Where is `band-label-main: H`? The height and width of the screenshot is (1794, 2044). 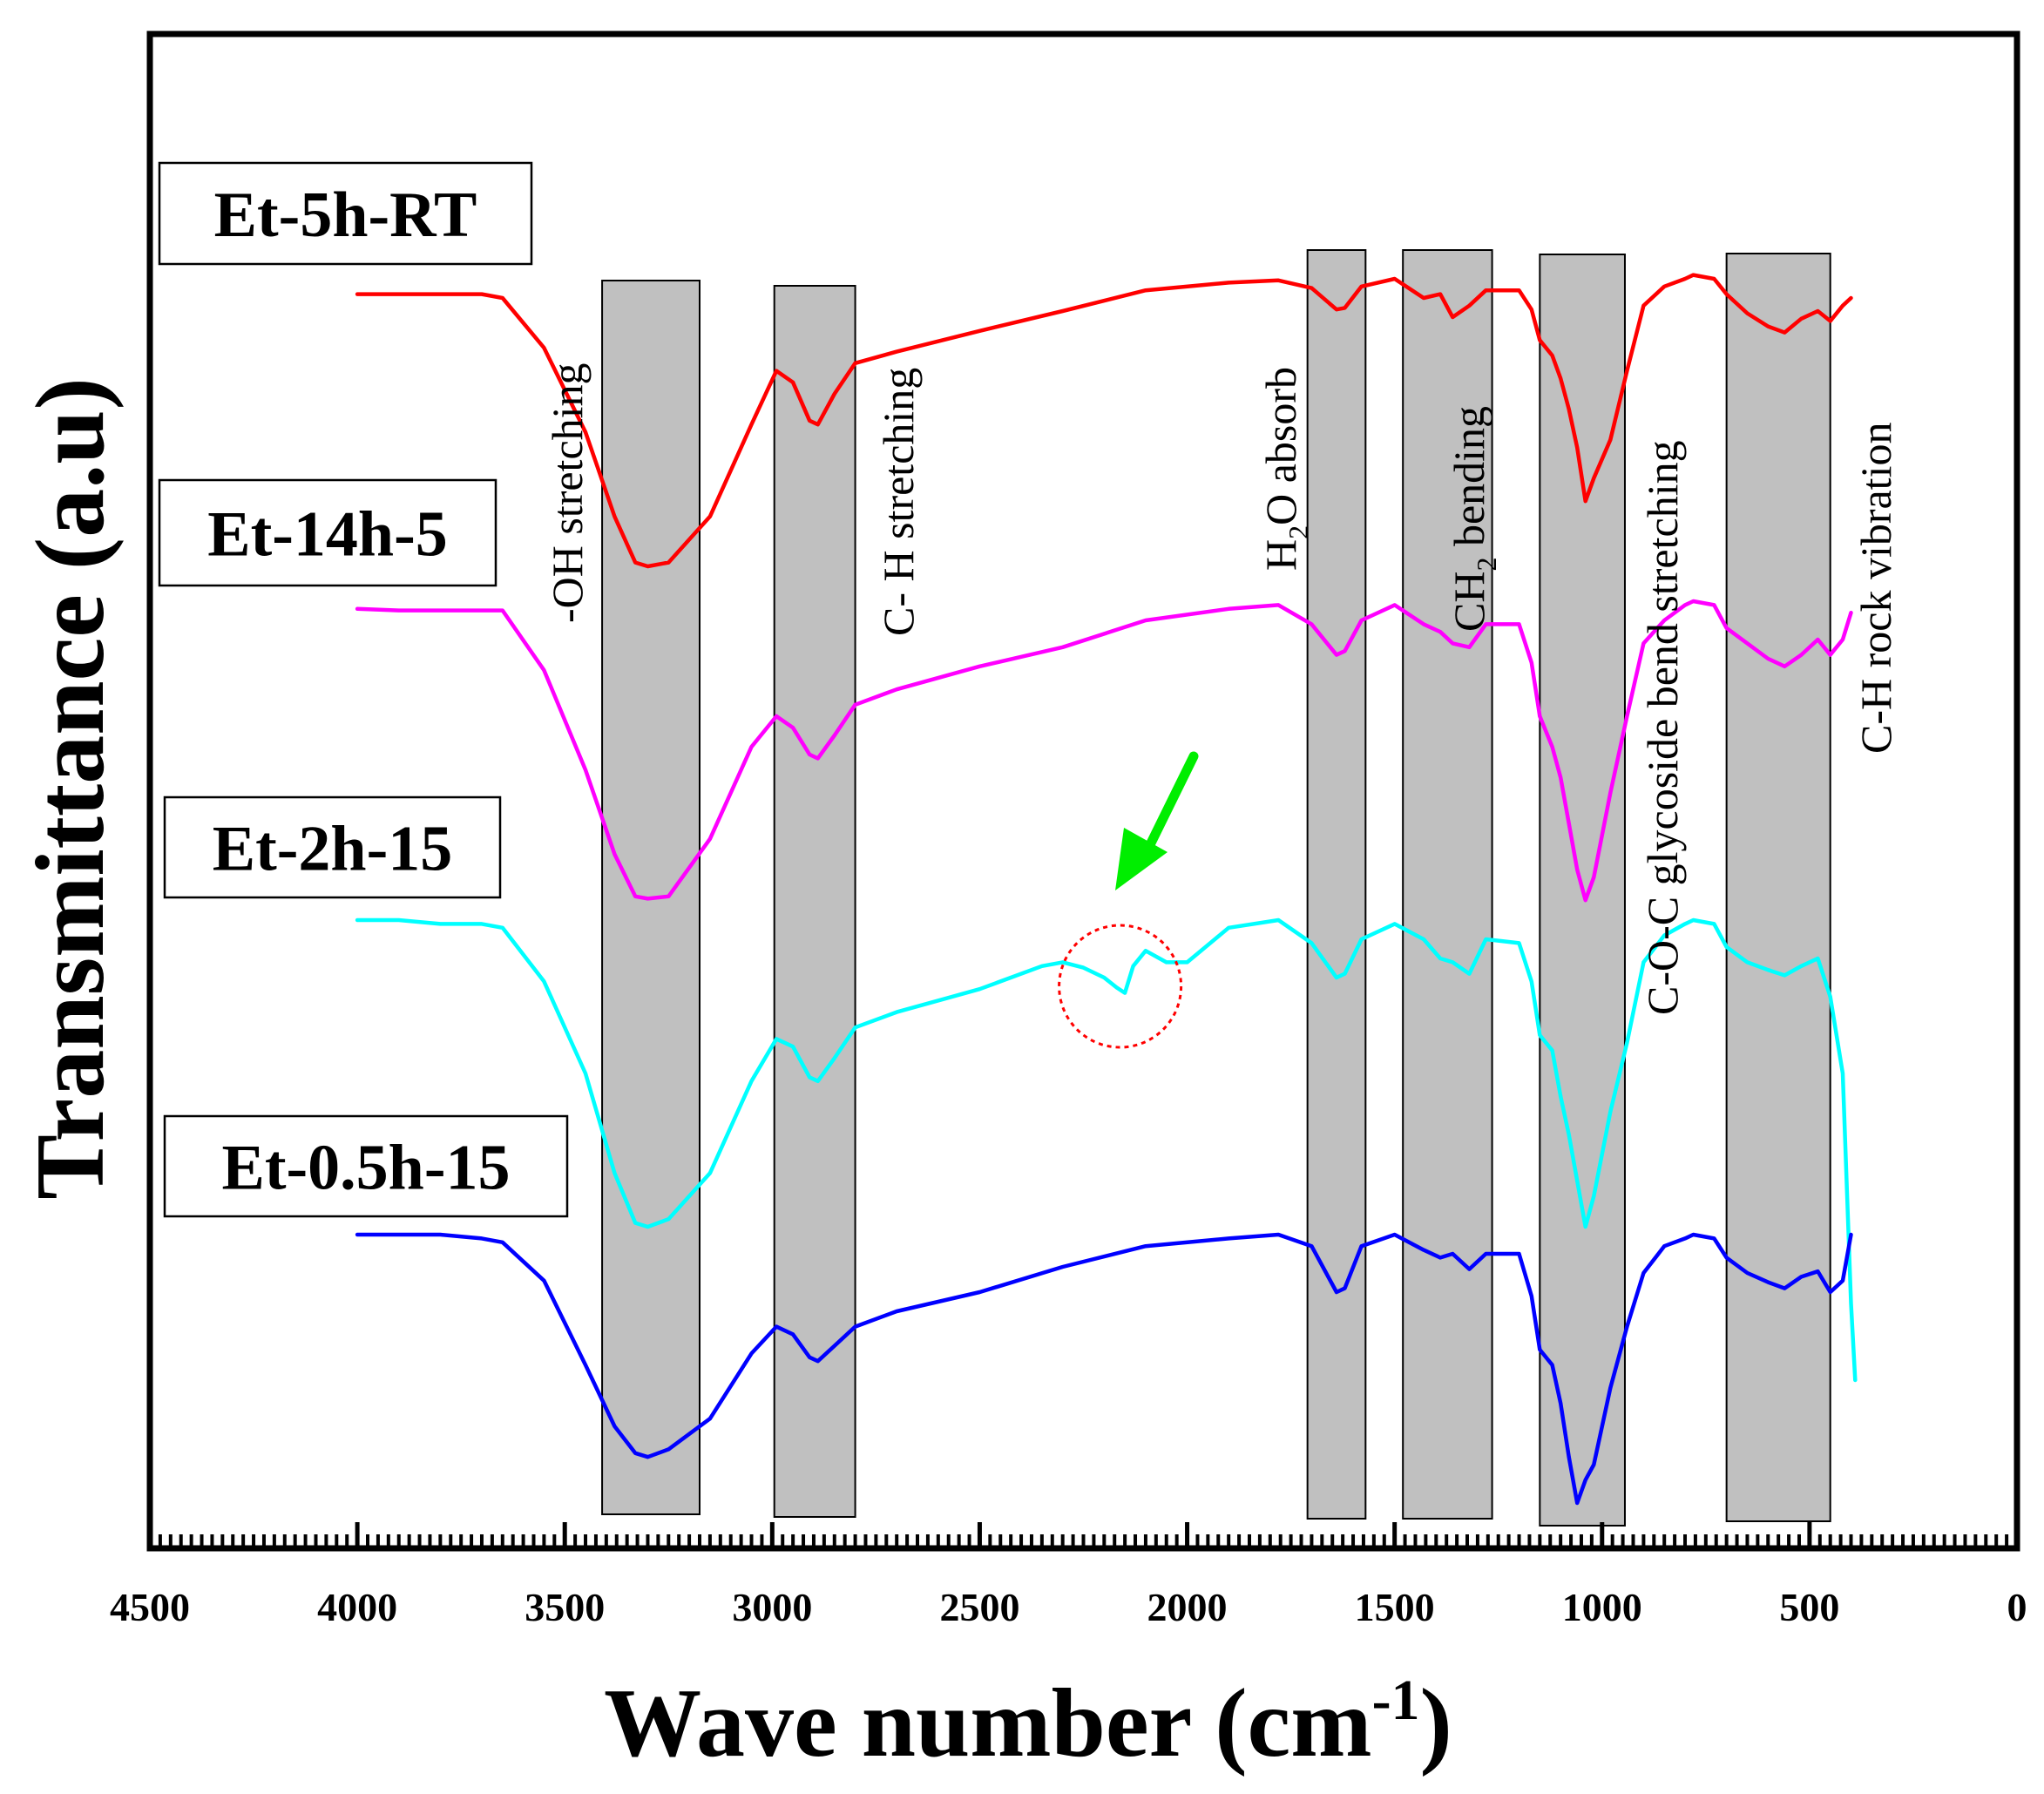 band-label-main: H is located at coordinates (1280, 555).